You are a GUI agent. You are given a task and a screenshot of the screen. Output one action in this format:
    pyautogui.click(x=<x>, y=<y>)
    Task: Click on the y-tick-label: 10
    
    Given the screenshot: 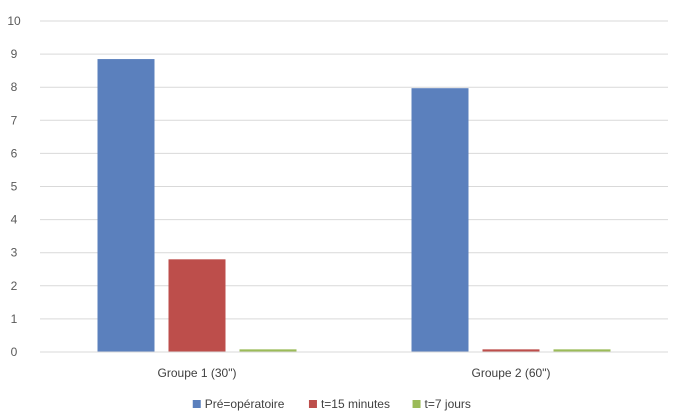 What is the action you would take?
    pyautogui.click(x=14, y=21)
    